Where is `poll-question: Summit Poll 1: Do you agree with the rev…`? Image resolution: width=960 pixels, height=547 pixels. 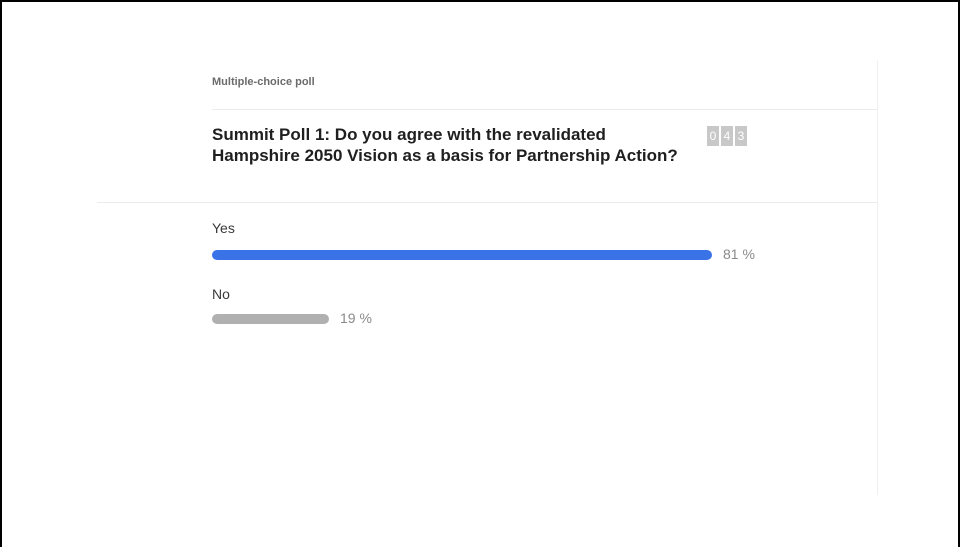
poll-question: Summit Poll 1: Do you agree with the rev… is located at coordinates (445, 145).